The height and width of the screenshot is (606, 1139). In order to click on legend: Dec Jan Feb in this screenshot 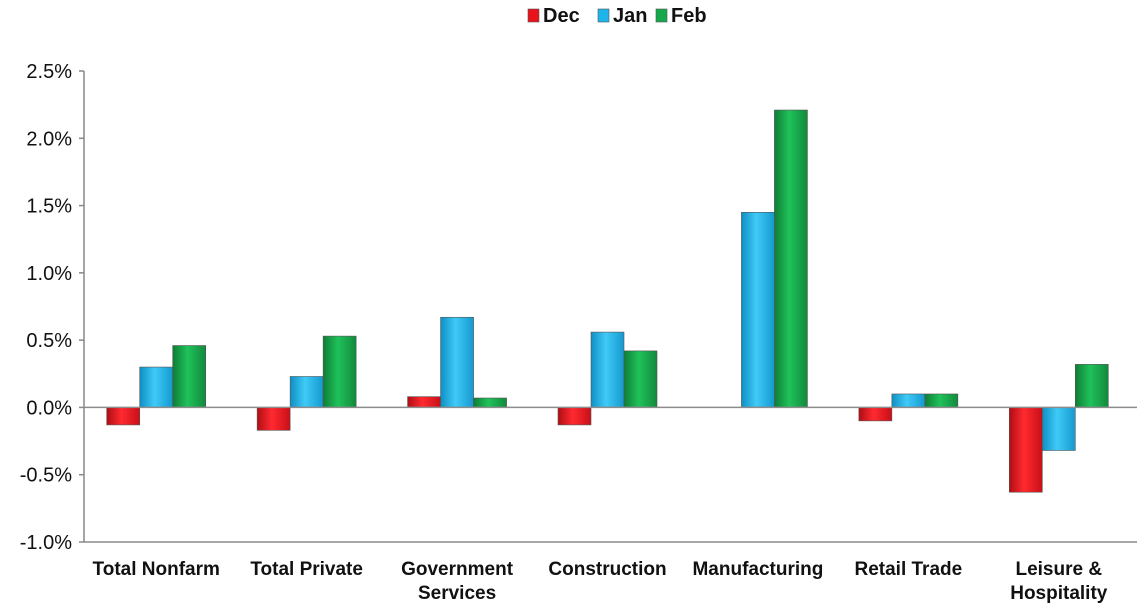, I will do `click(617, 16)`.